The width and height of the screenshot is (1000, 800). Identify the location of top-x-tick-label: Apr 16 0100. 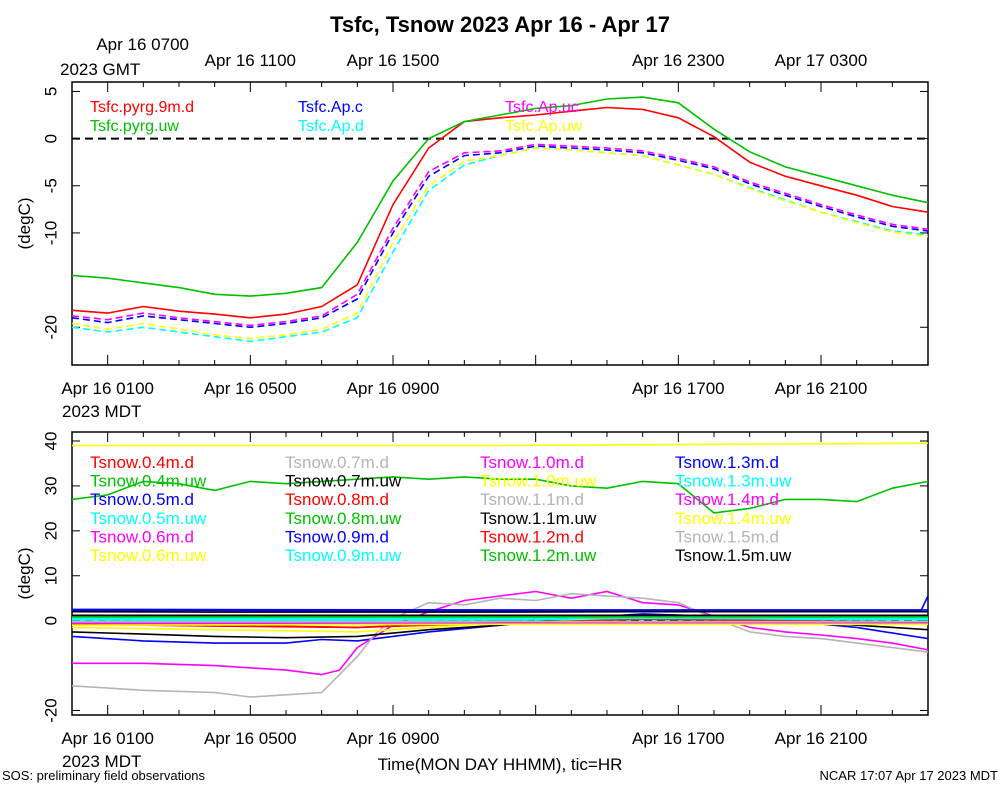
(107, 388).